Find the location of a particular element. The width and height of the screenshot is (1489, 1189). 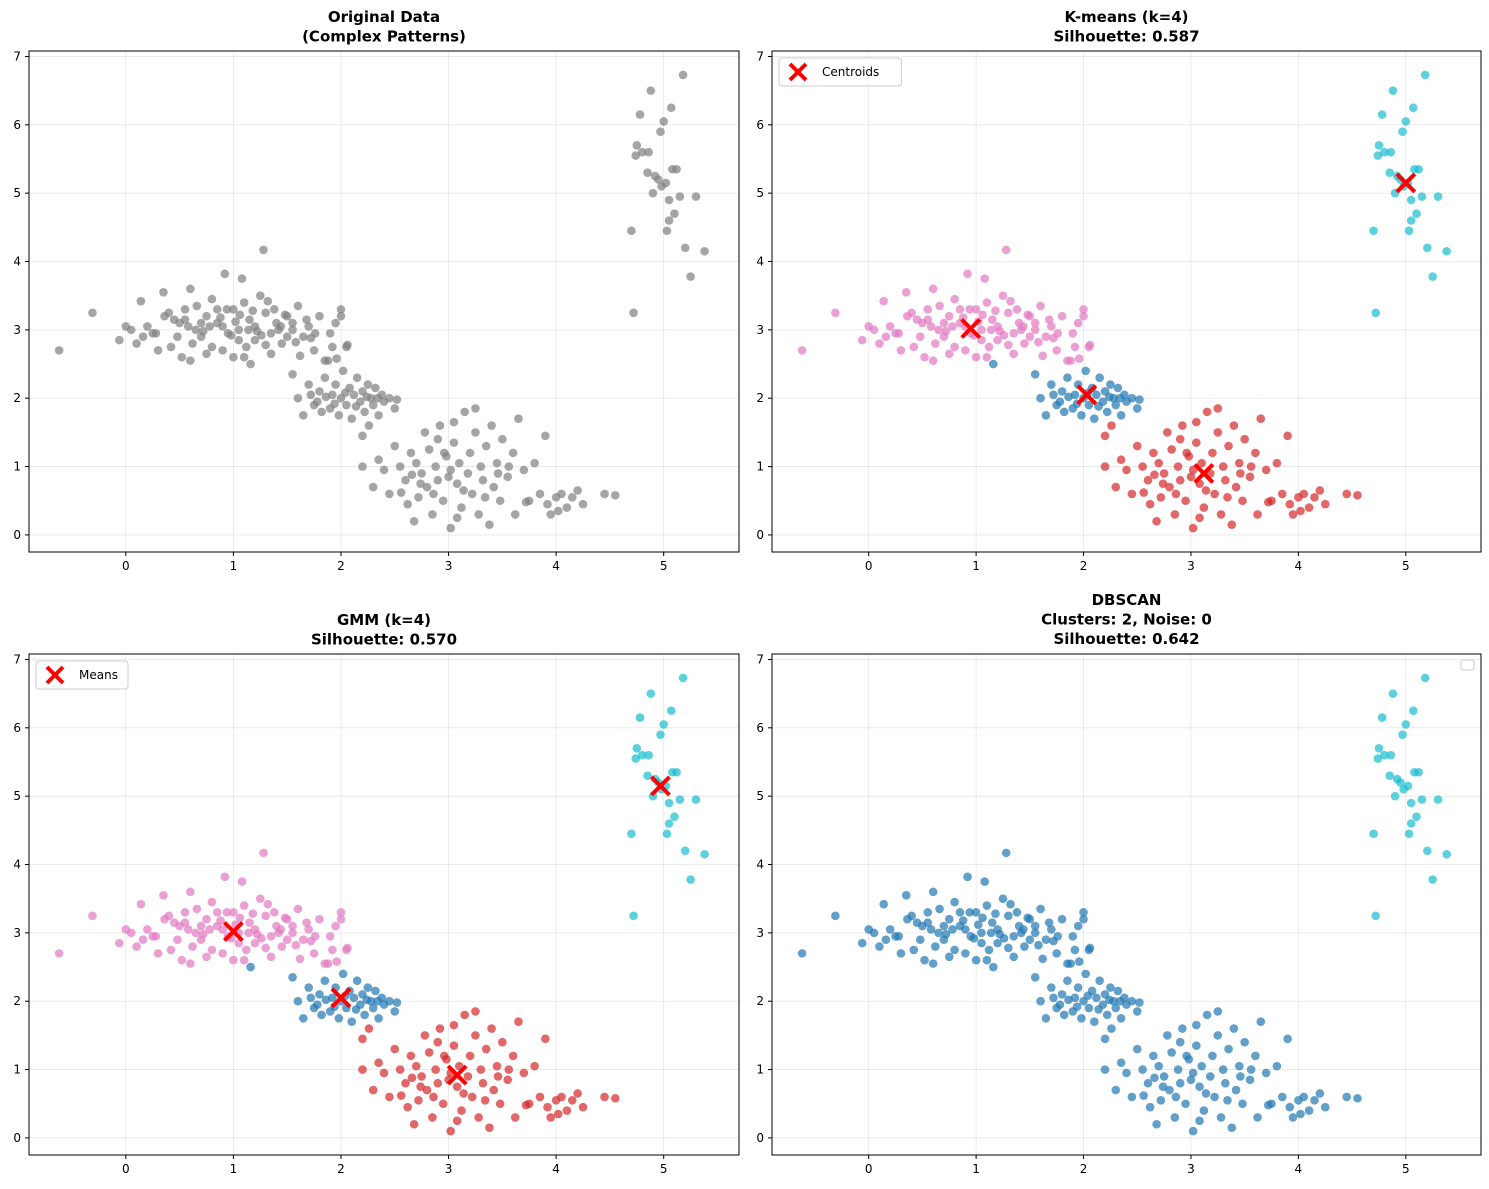

x-tick-label: 5 is located at coordinates (664, 1169).